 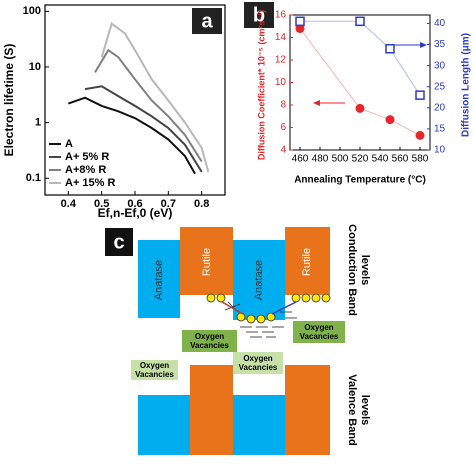 I want to click on y-tick-label: 100, so click(x=32, y=11).